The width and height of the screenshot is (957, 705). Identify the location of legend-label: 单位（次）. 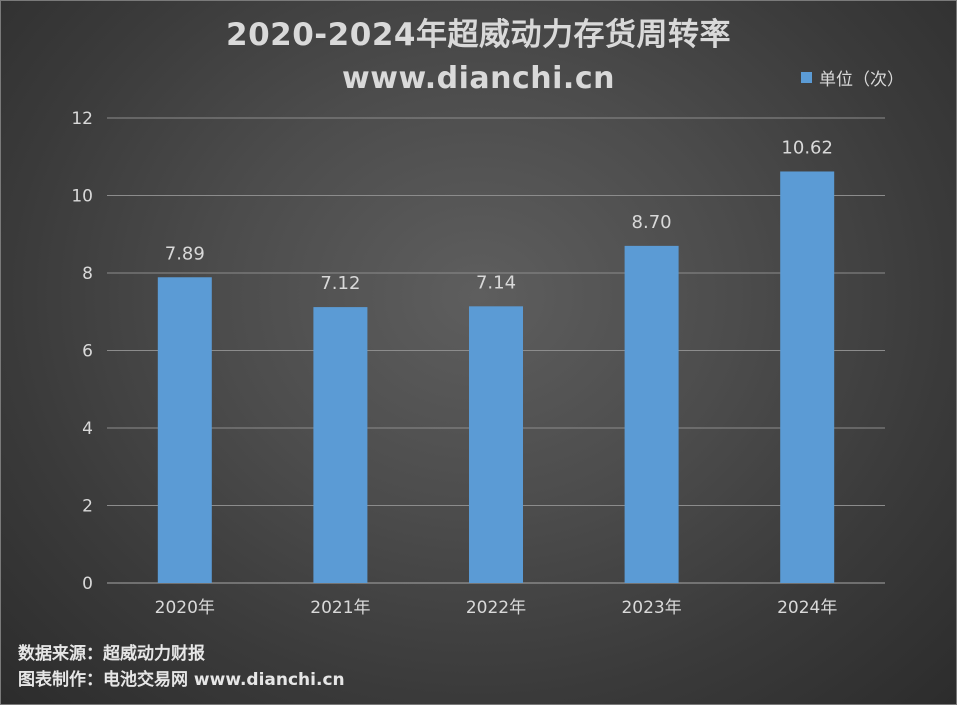
(861, 80).